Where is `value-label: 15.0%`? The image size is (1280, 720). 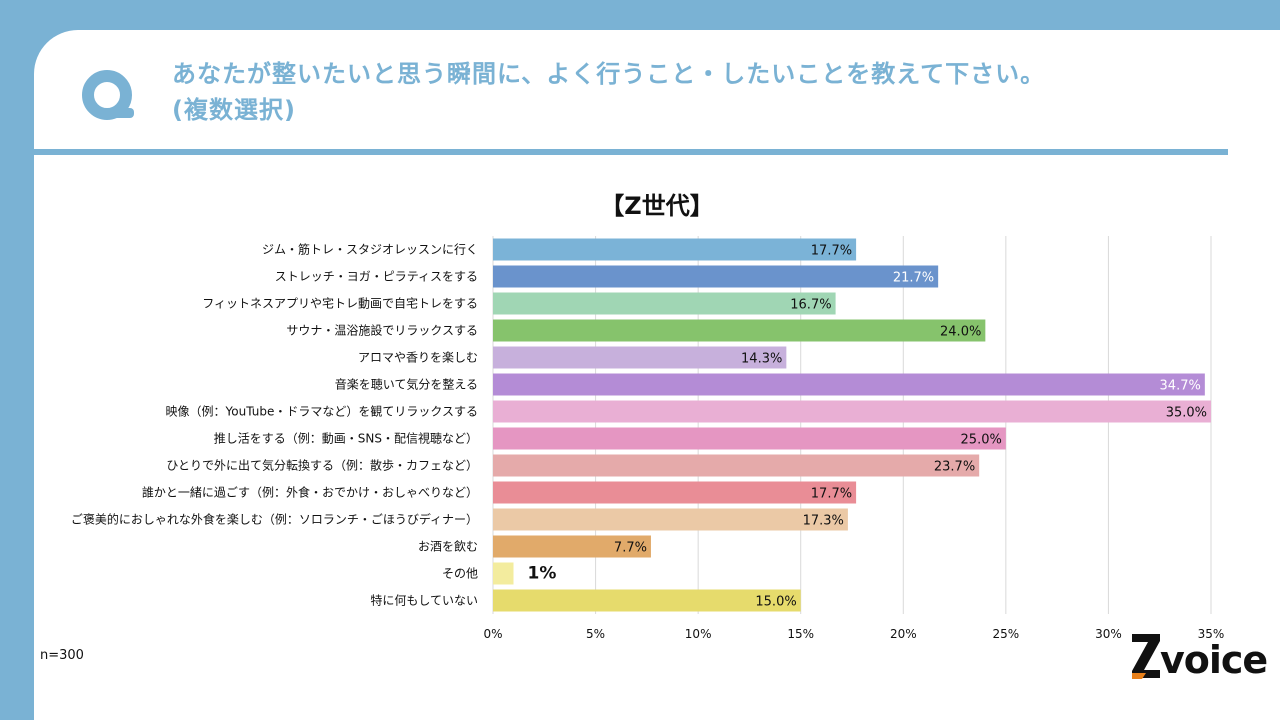 value-label: 15.0% is located at coordinates (775, 602).